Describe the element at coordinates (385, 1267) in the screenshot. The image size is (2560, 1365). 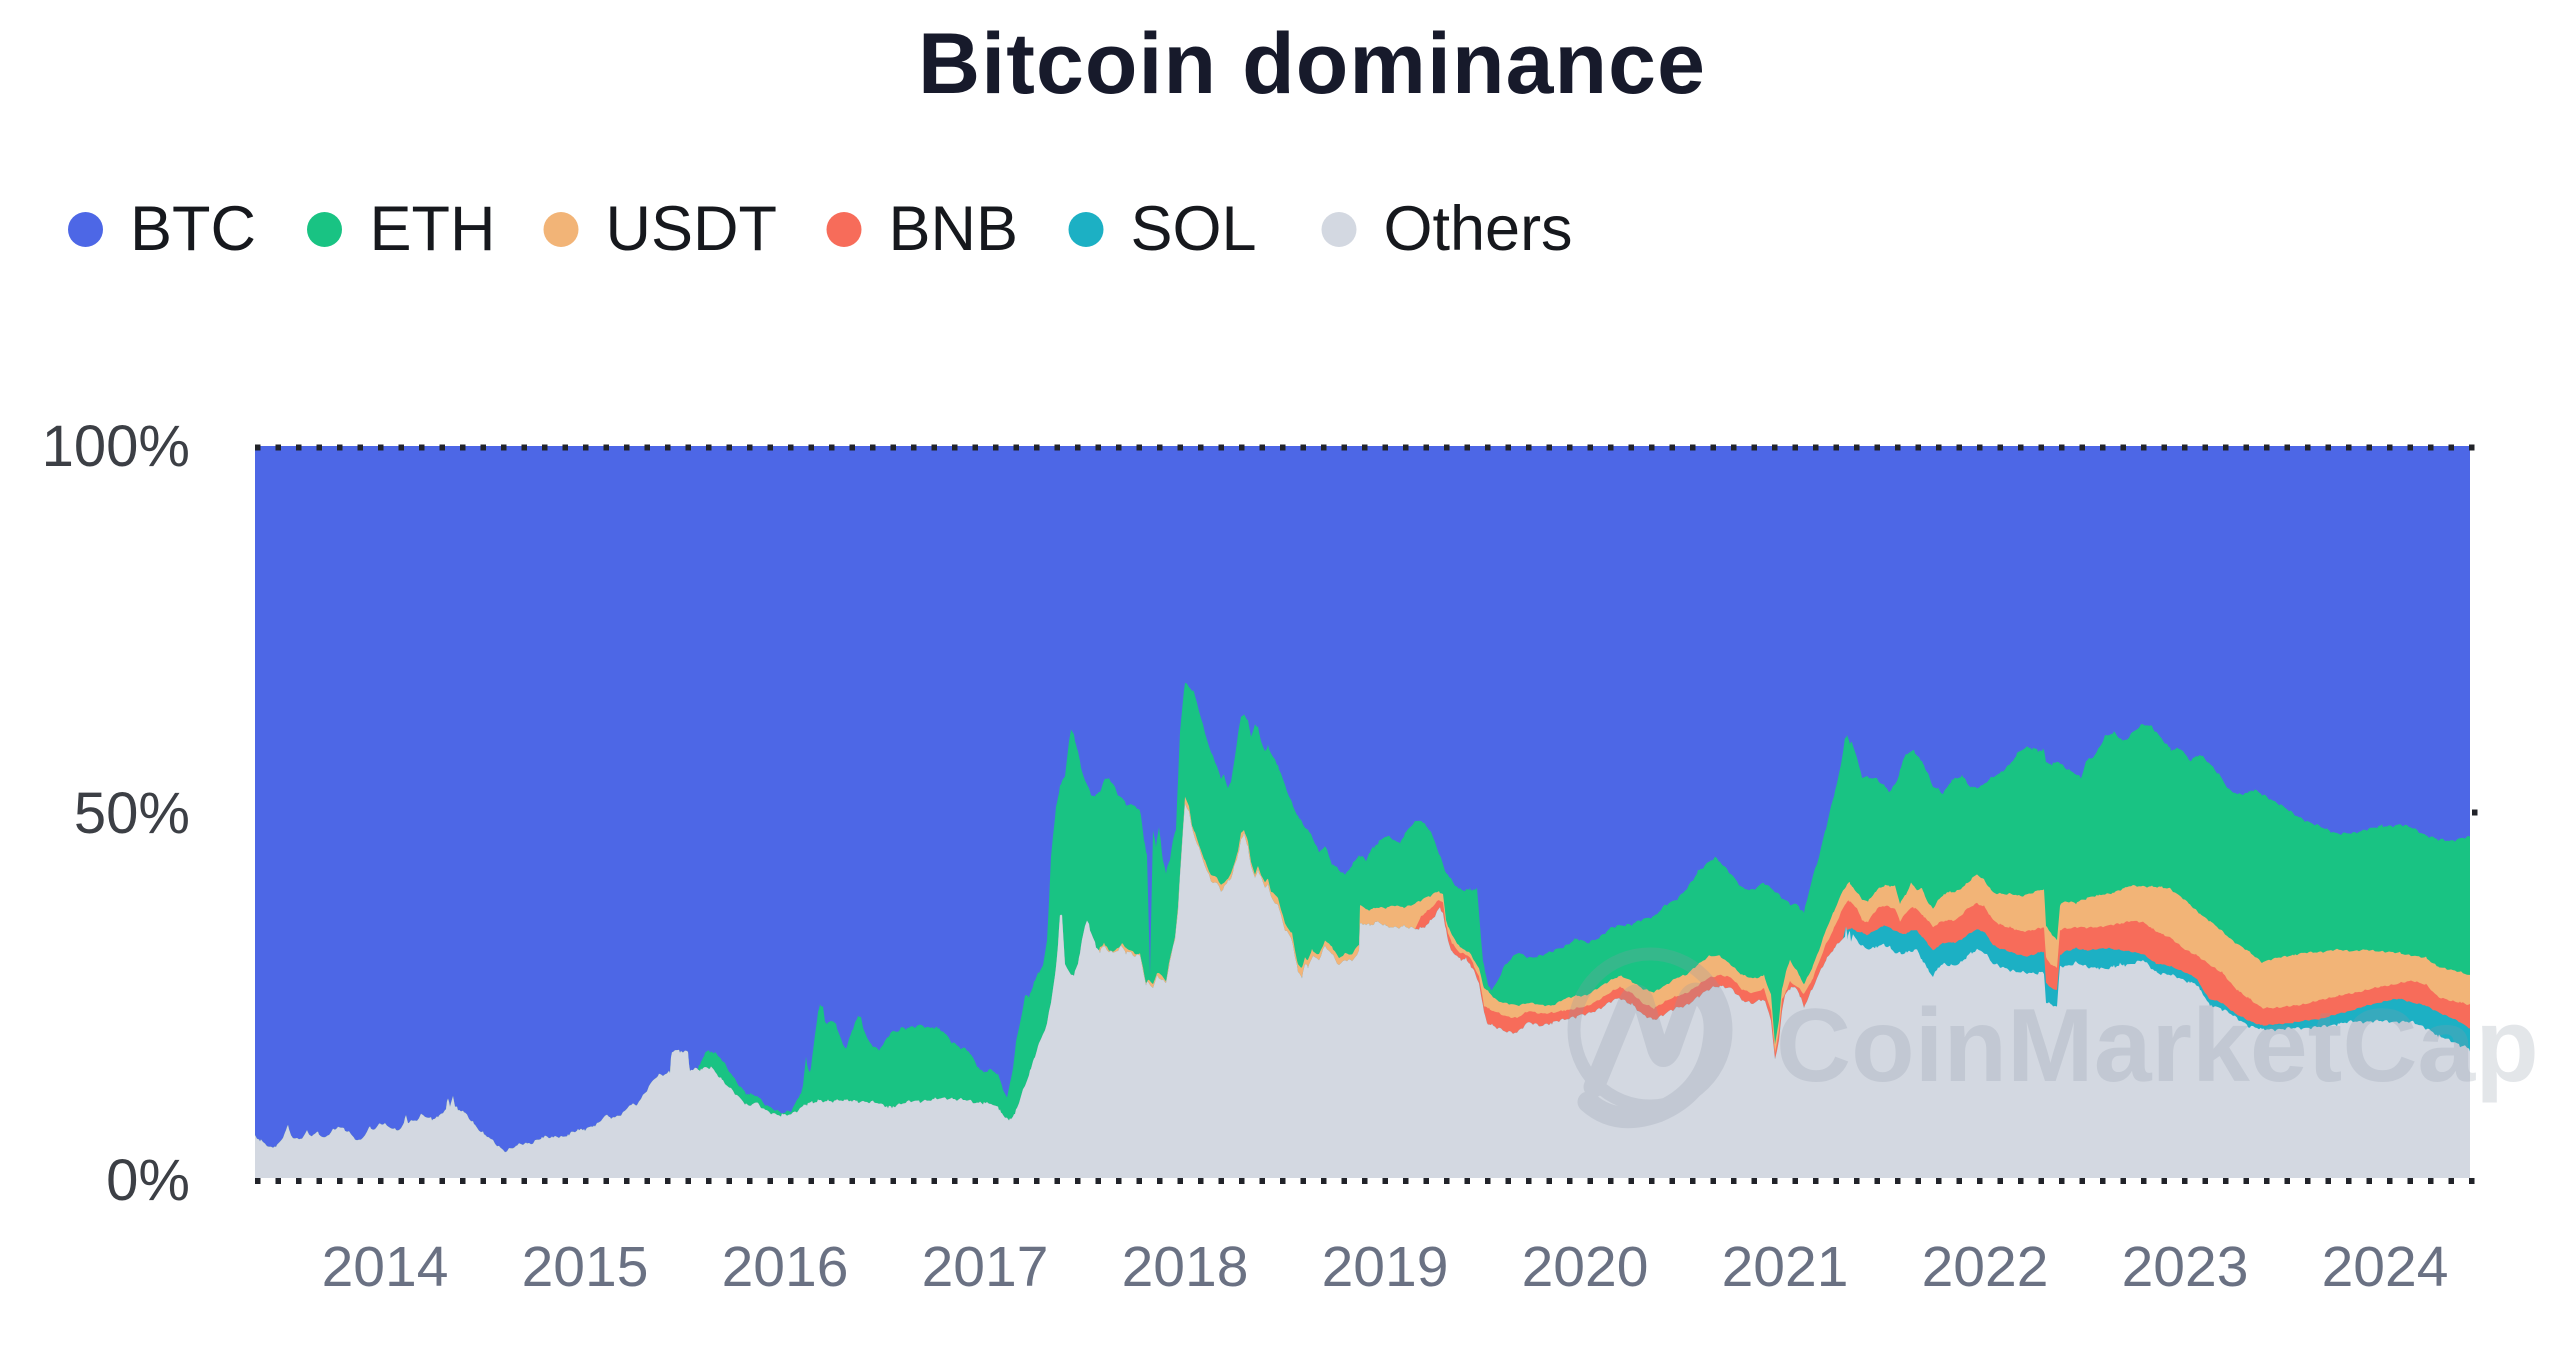
I see `svg-text: 2014` at that location.